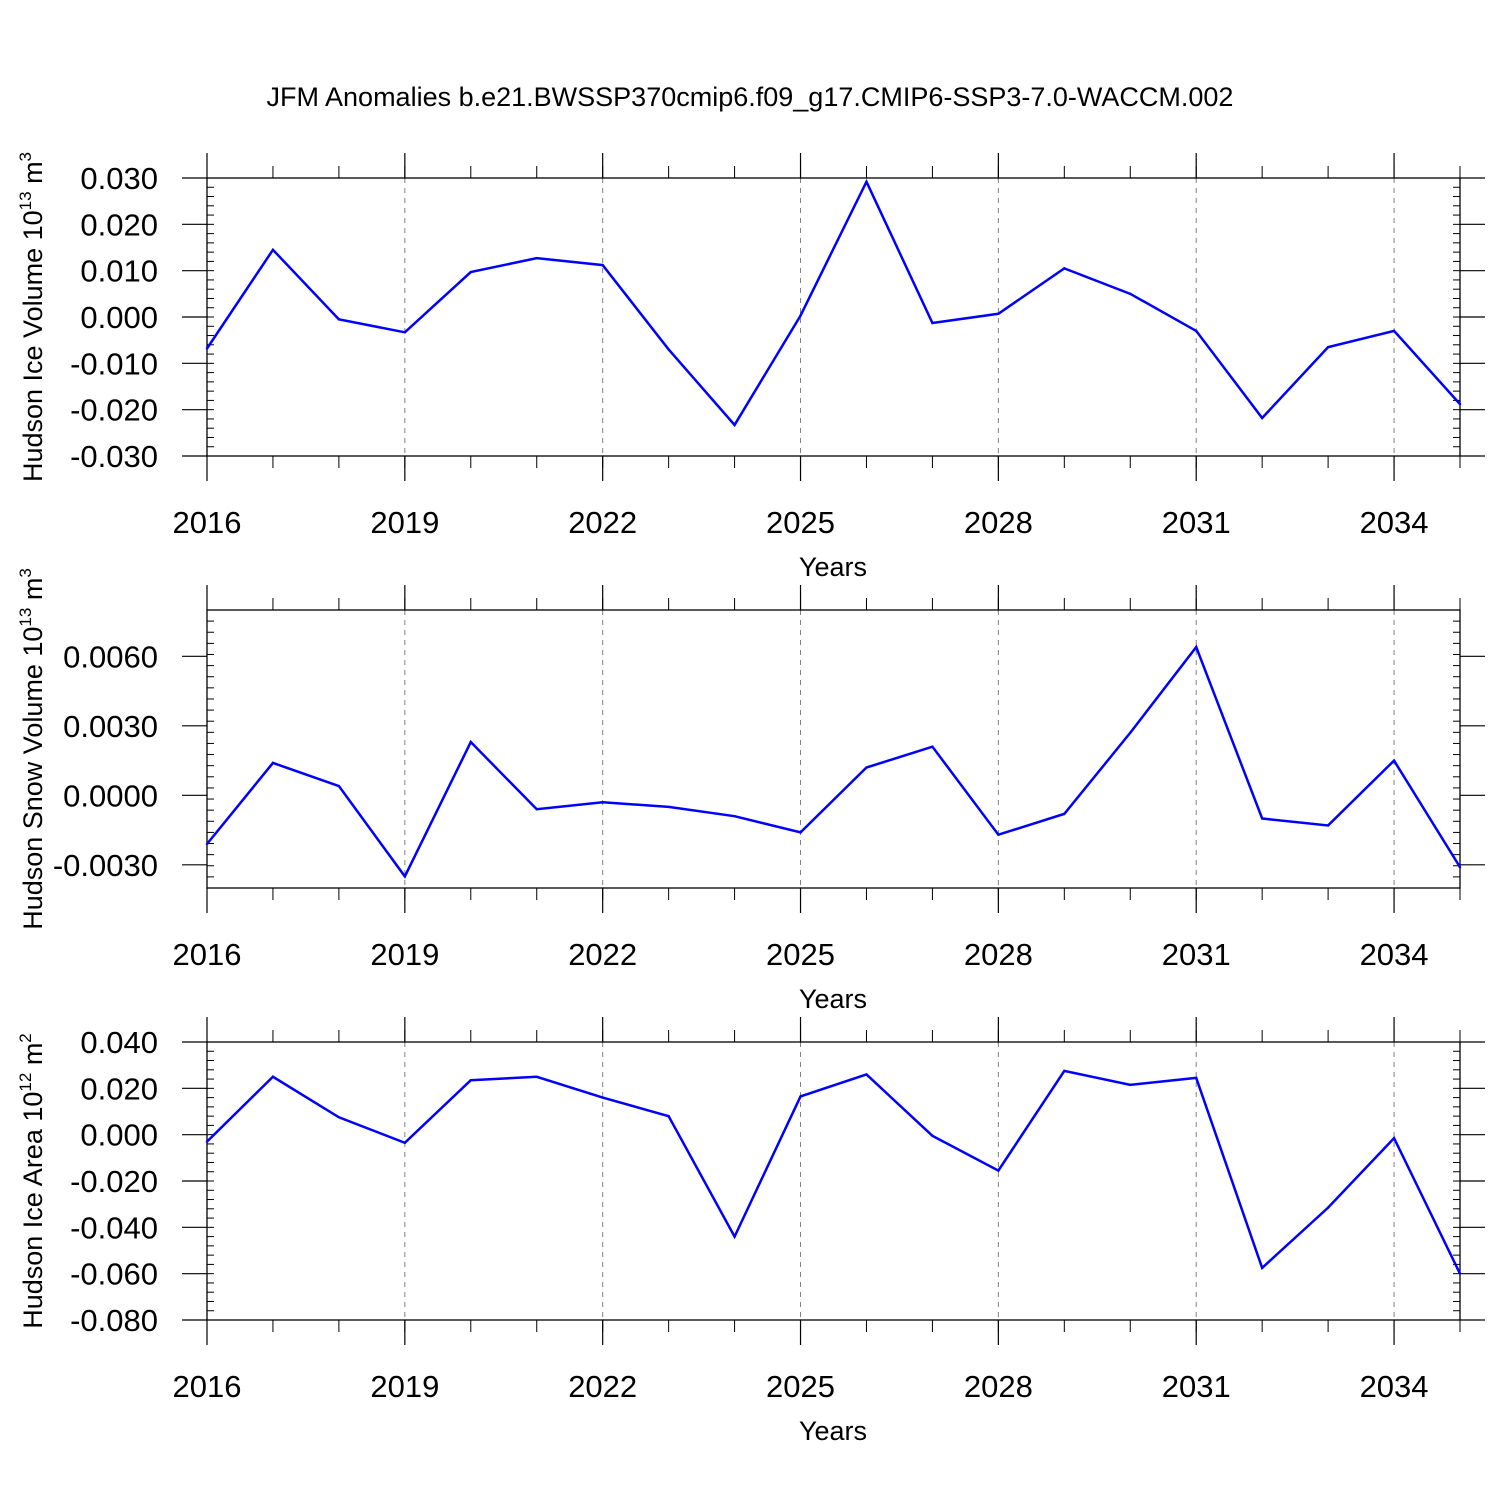  What do you see at coordinates (25, 1037) in the screenshot?
I see `y-axis-title-superscript: 2` at bounding box center [25, 1037].